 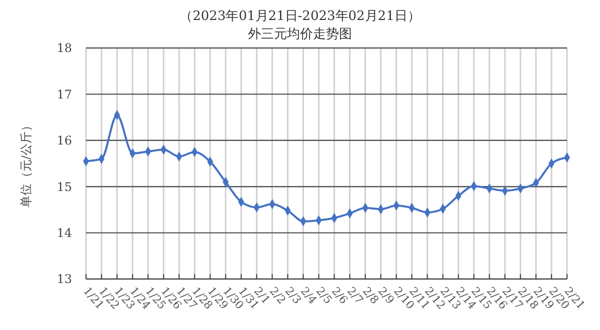 I want to click on chart-title: （2023年01月21日-2023年02月21日）, so click(x=300, y=16).